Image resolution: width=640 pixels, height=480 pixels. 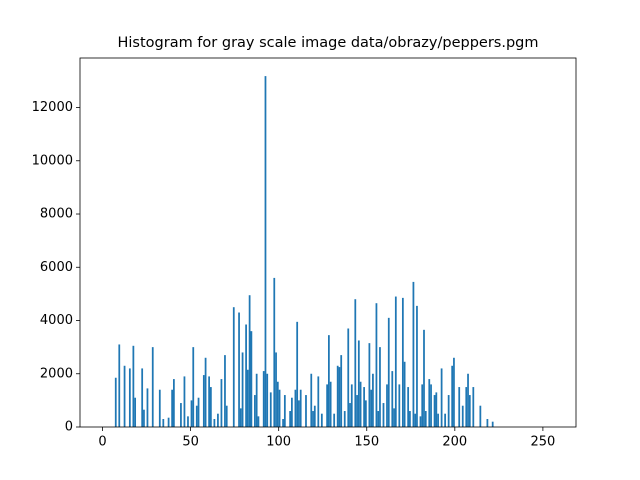 What do you see at coordinates (56, 214) in the screenshot?
I see `y-tick-label: 8000` at bounding box center [56, 214].